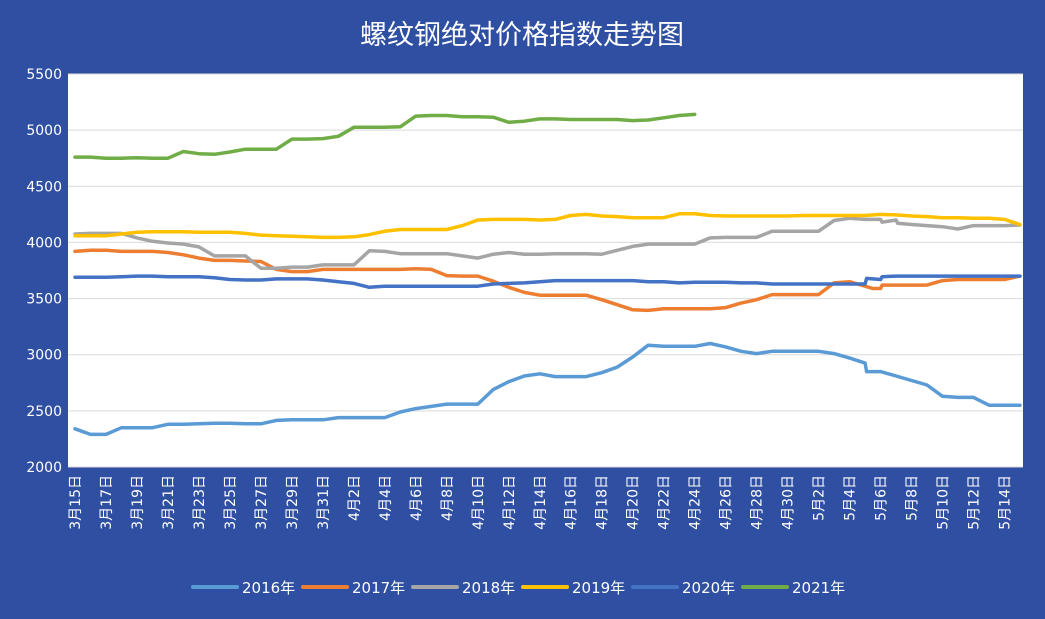 Image resolution: width=1045 pixels, height=619 pixels. Describe the element at coordinates (76, 502) in the screenshot. I see `x-tick-label: 3月15日` at that location.